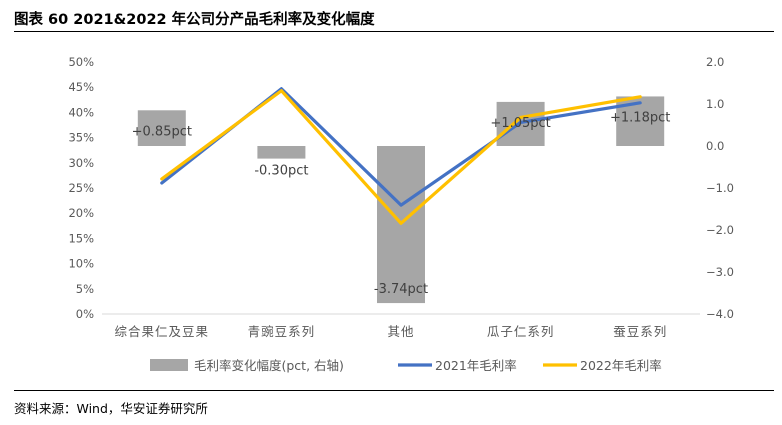 The image size is (782, 425). What do you see at coordinates (281, 171) in the screenshot?
I see `bar-data-label: -0.30pct` at bounding box center [281, 171].